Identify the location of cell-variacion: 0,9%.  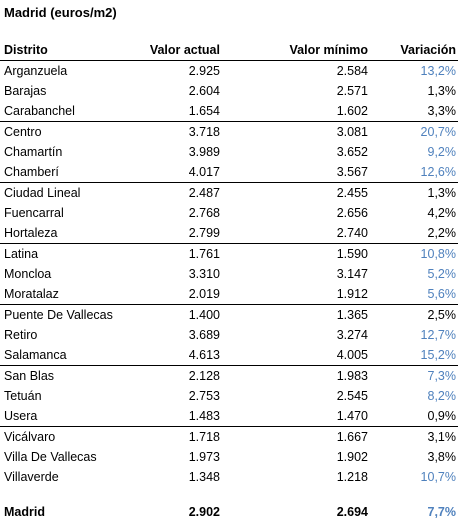
(442, 416).